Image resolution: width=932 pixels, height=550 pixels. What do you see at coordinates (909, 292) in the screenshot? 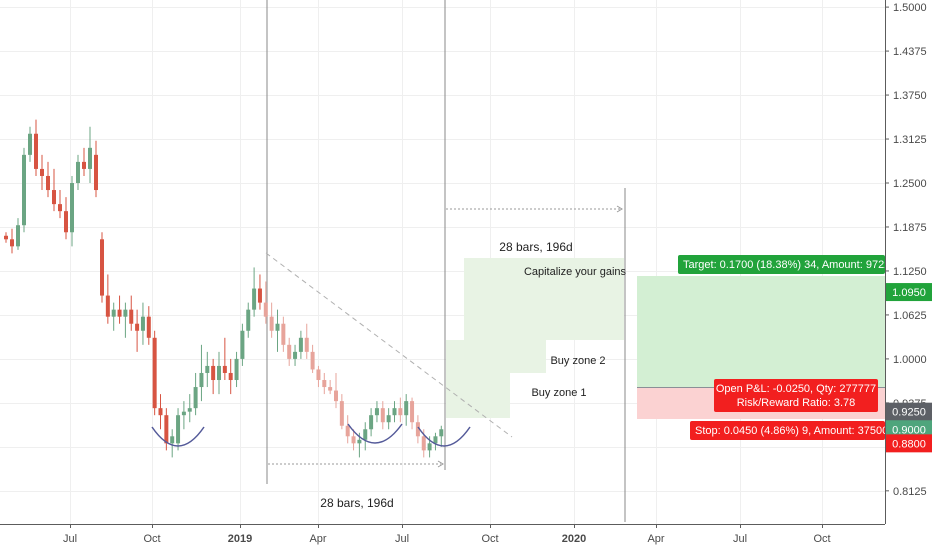
I see `price-tag: 1.0950` at bounding box center [909, 292].